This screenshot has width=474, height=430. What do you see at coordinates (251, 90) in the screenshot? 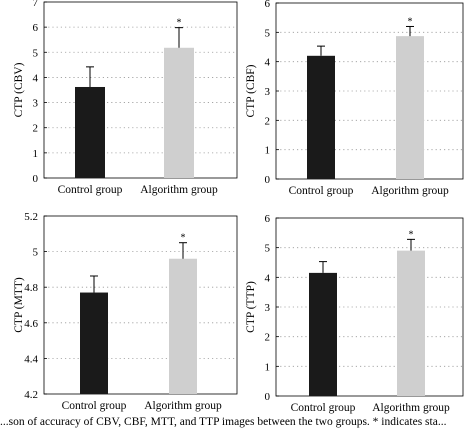
I see `y-axis-label: CTP (CBF)` at bounding box center [251, 90].